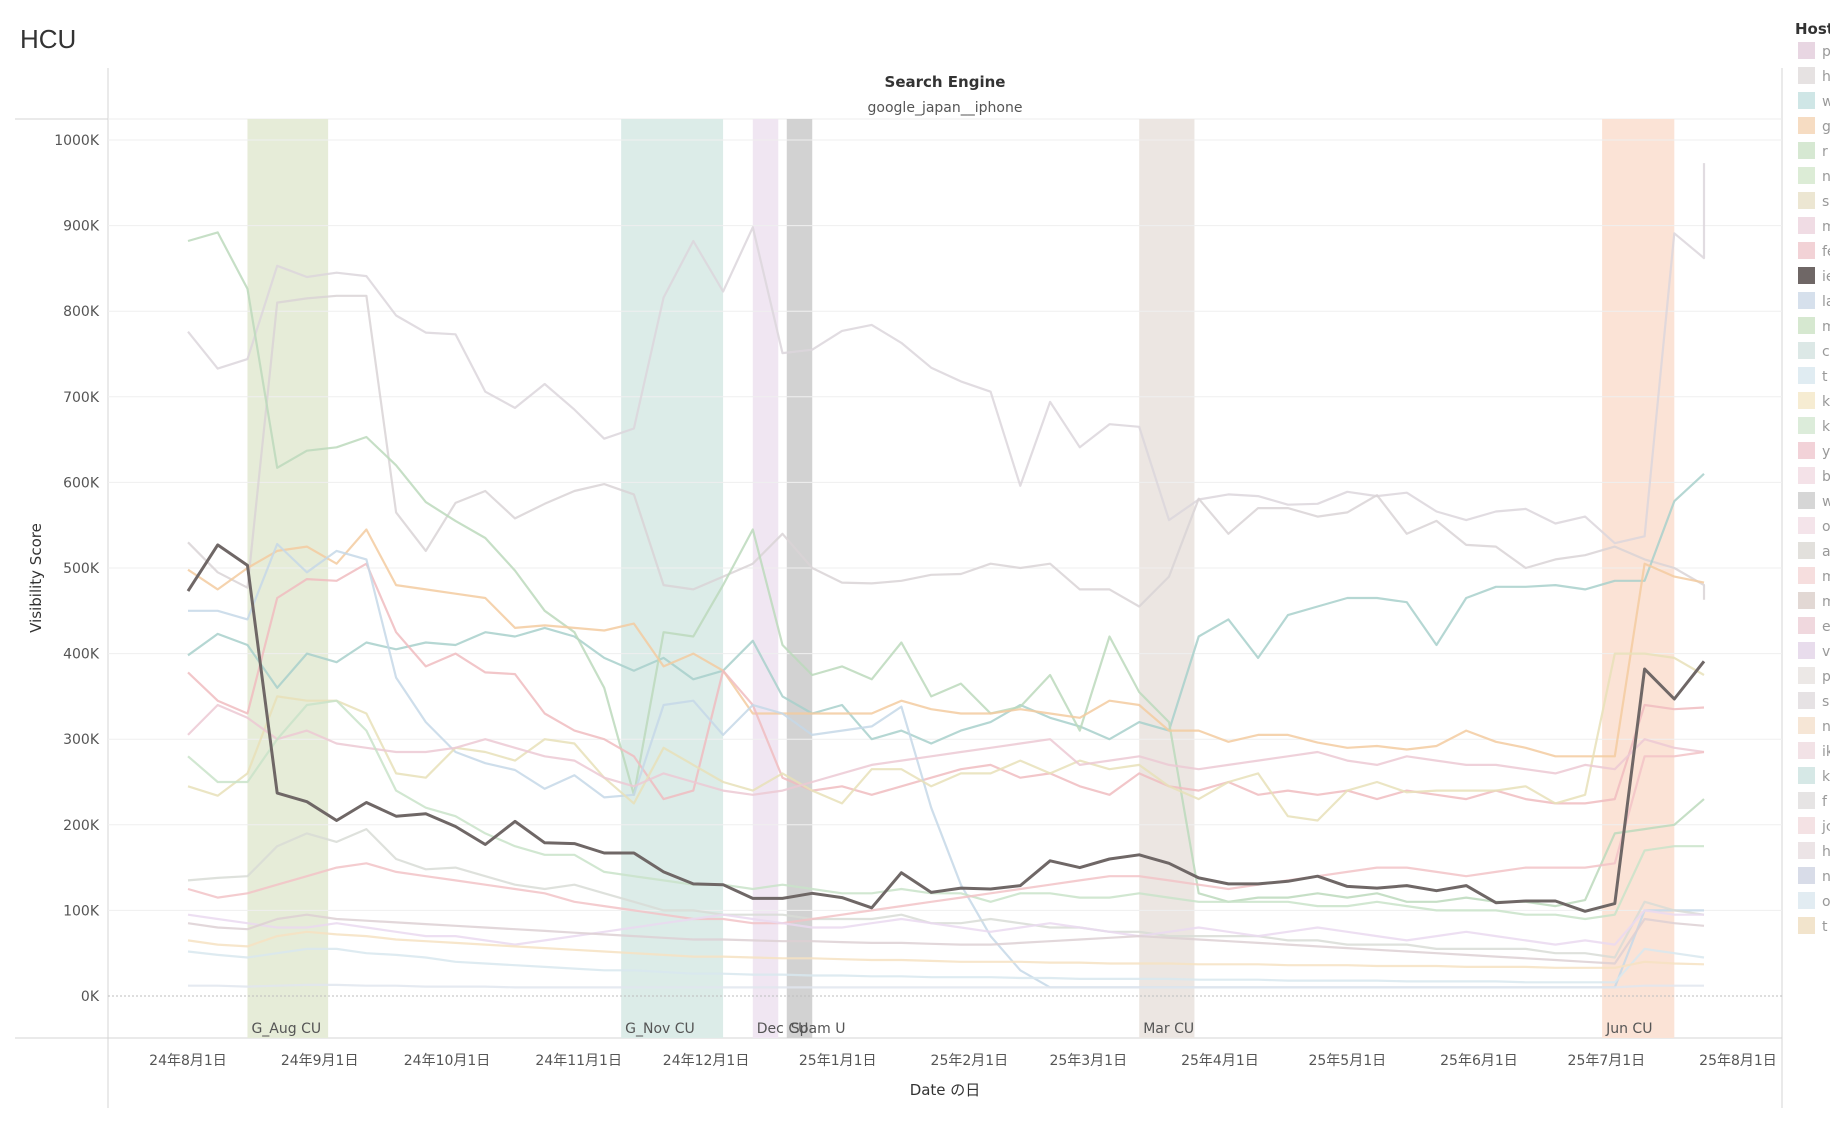  I want to click on legend-label-7: m, so click(1826, 227).